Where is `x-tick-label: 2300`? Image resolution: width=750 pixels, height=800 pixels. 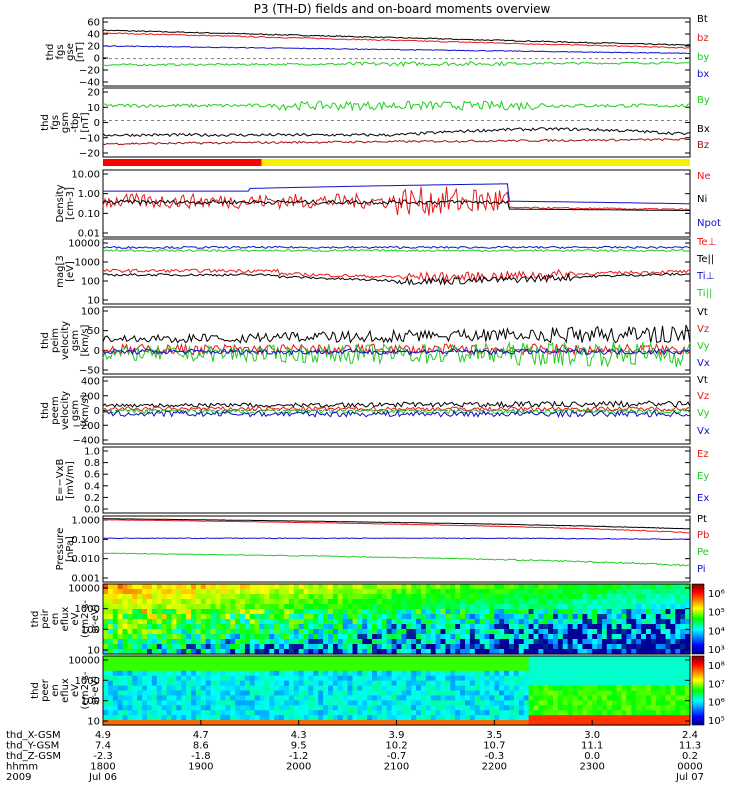
x-tick-label: 2300 is located at coordinates (591, 767).